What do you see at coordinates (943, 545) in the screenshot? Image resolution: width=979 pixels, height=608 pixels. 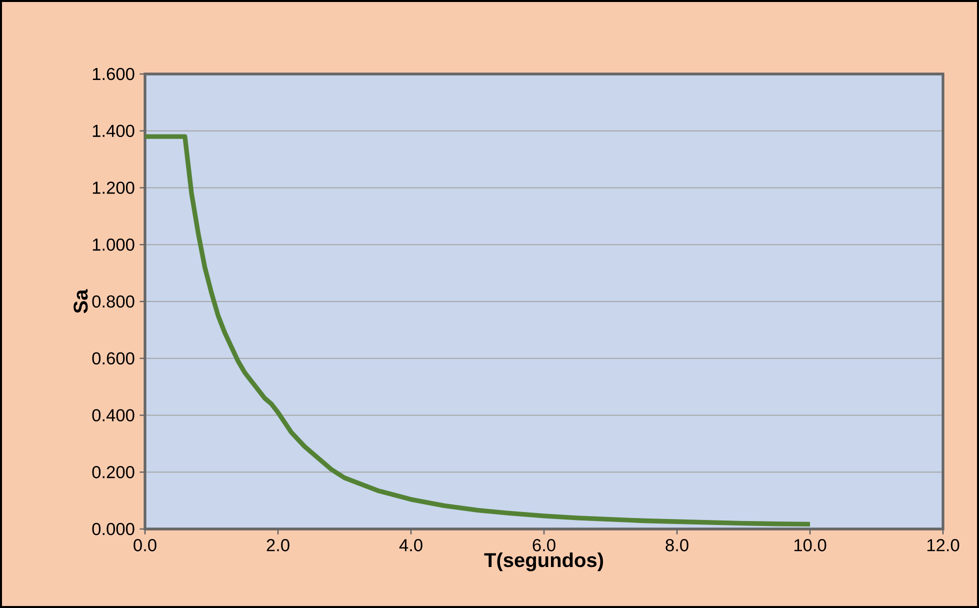 I see `x-tick-label: 12.0` at bounding box center [943, 545].